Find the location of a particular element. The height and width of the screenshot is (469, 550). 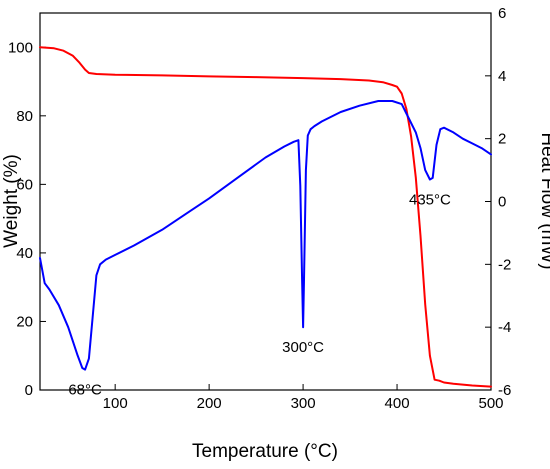

y-right-tick-label: -4 is located at coordinates (504, 327).